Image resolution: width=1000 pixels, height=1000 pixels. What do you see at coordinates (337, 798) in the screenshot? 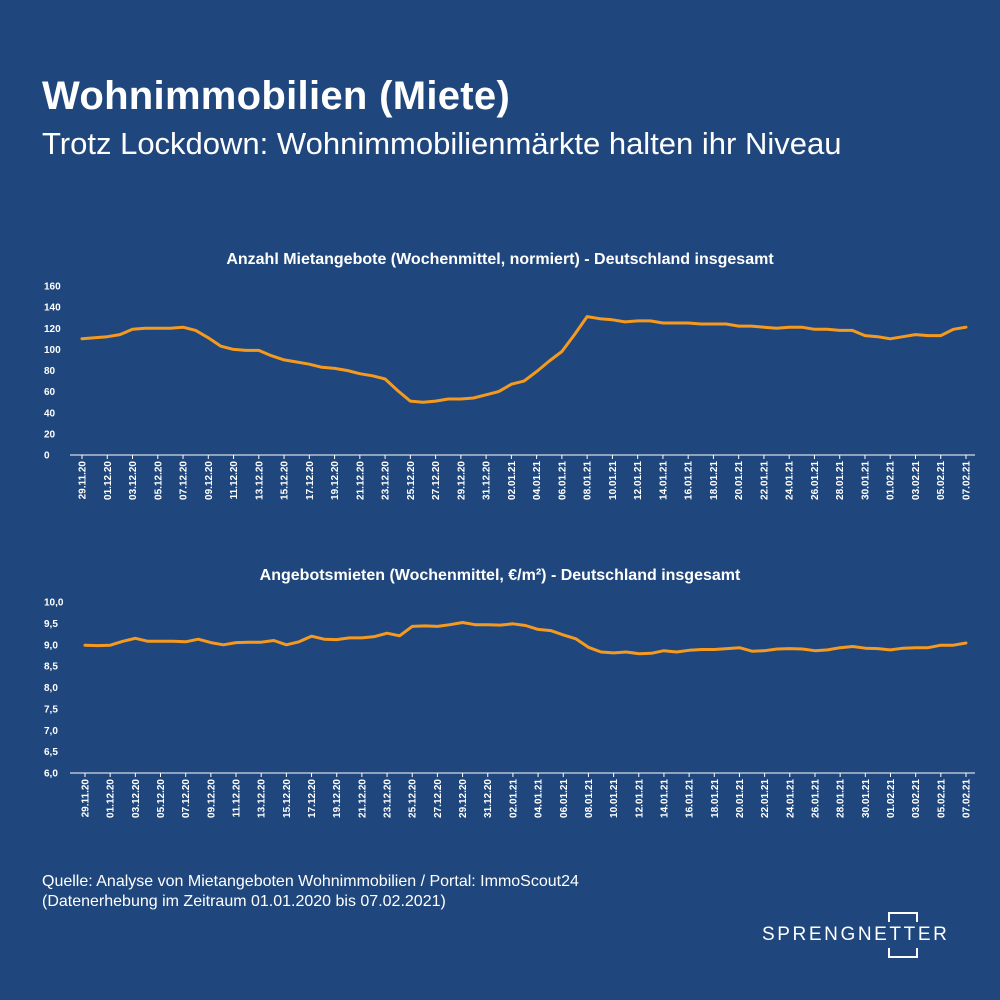
I see `x-tick-label: 19.12.20` at bounding box center [337, 798].